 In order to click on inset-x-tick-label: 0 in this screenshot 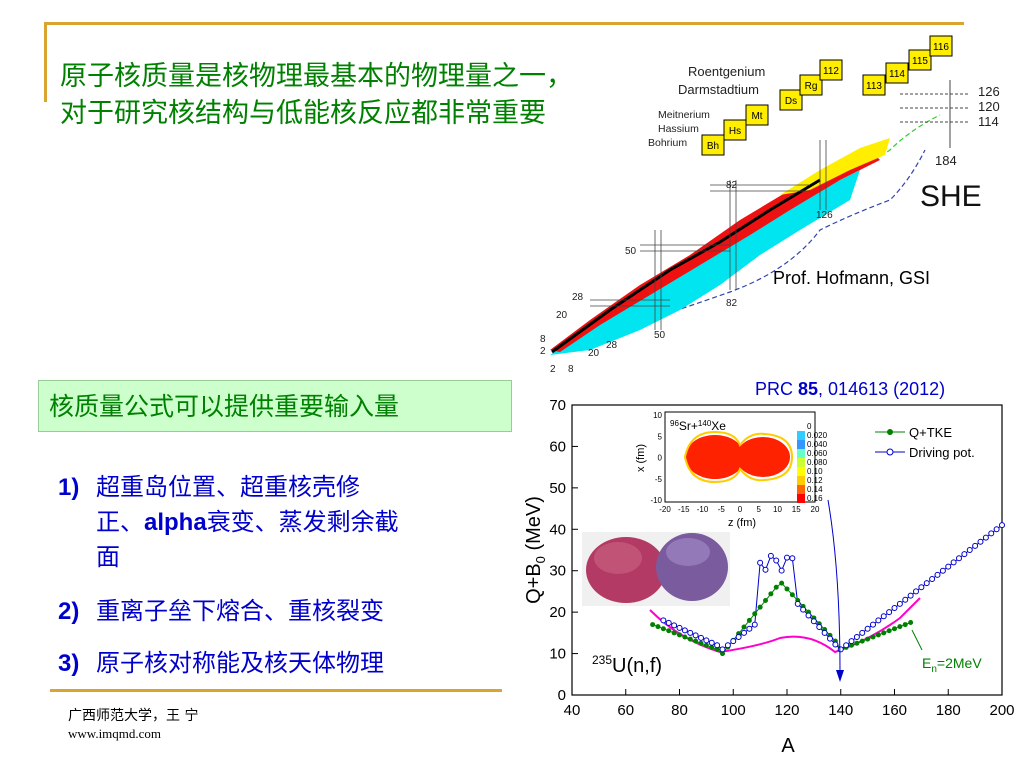, I will do `click(740, 509)`.